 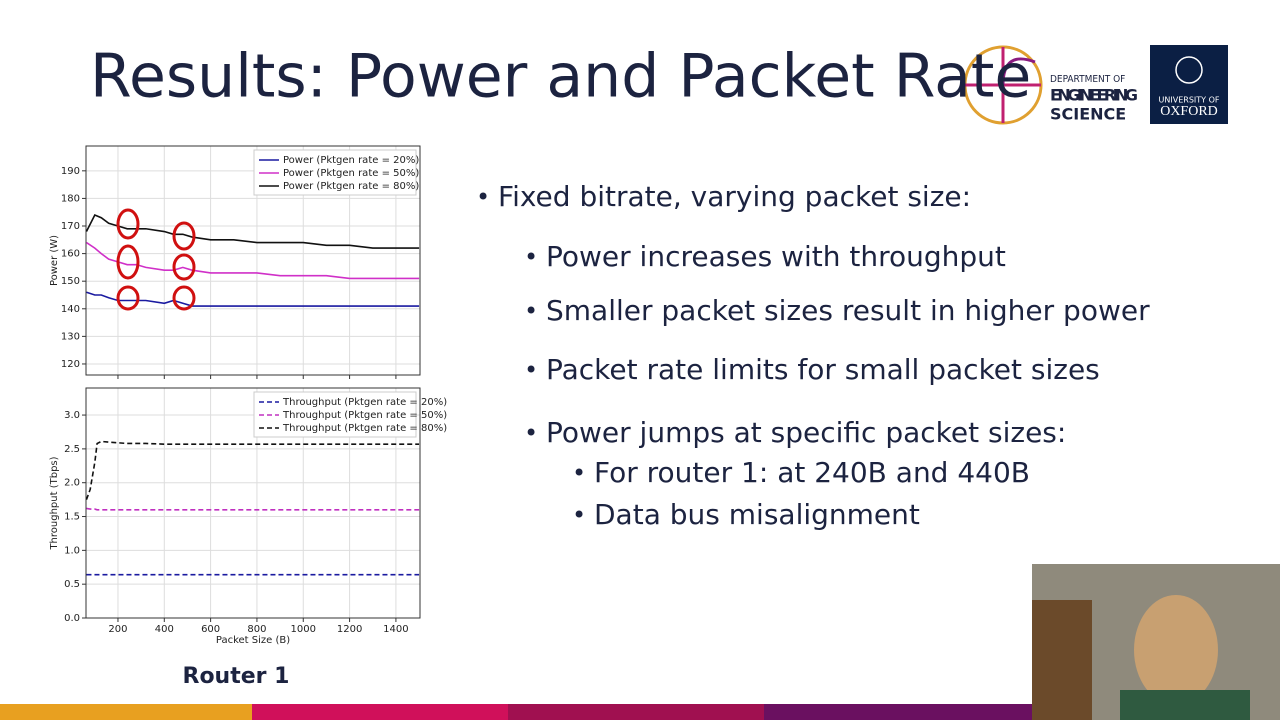 What do you see at coordinates (70, 336) in the screenshot?
I see `y-tick-label: 130` at bounding box center [70, 336].